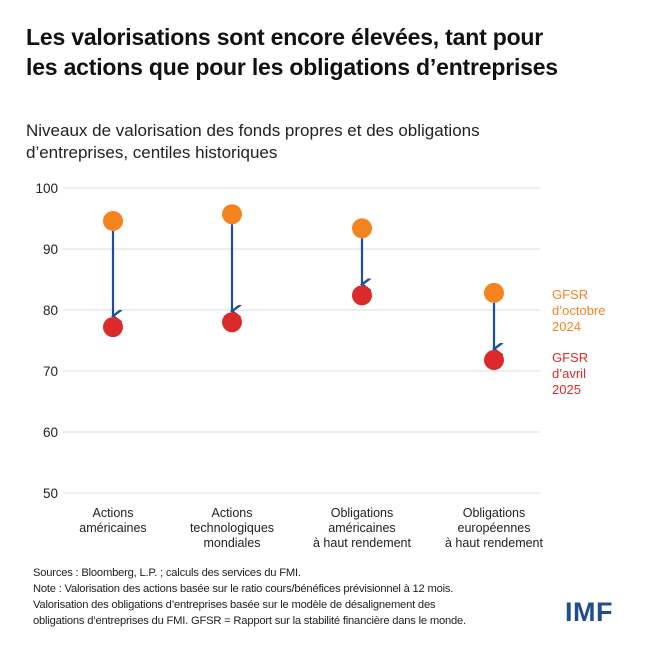 The image size is (650, 650). What do you see at coordinates (50, 432) in the screenshot?
I see `y-tick-label: 60` at bounding box center [50, 432].